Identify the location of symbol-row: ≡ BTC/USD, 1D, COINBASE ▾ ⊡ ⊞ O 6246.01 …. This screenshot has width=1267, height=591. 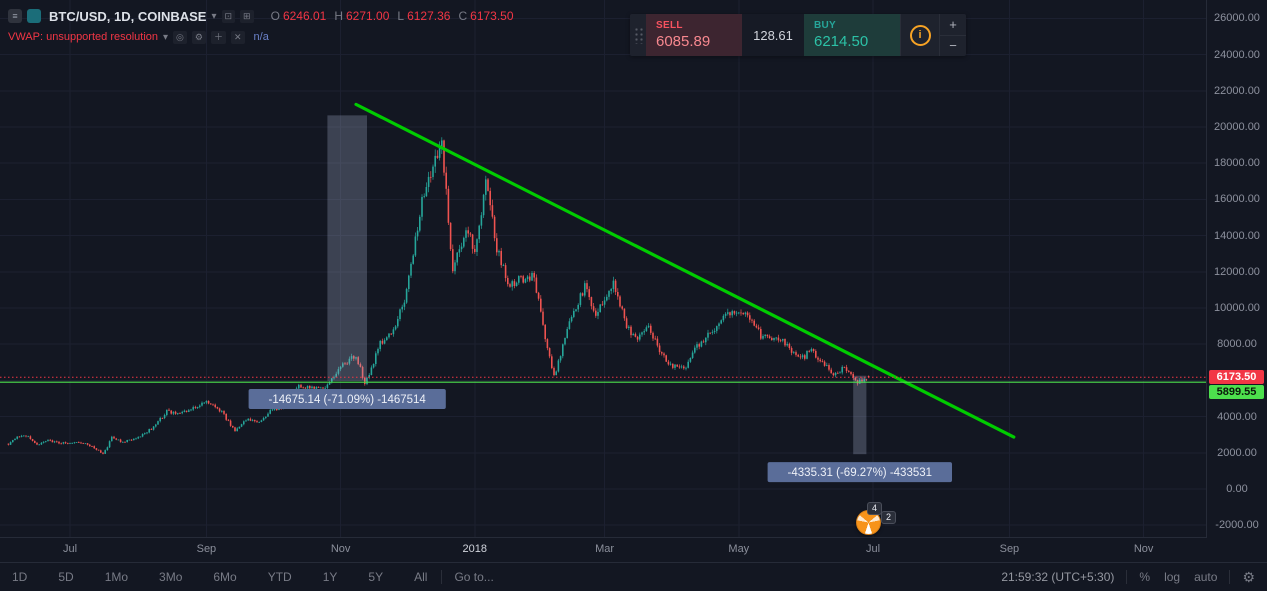
(261, 16).